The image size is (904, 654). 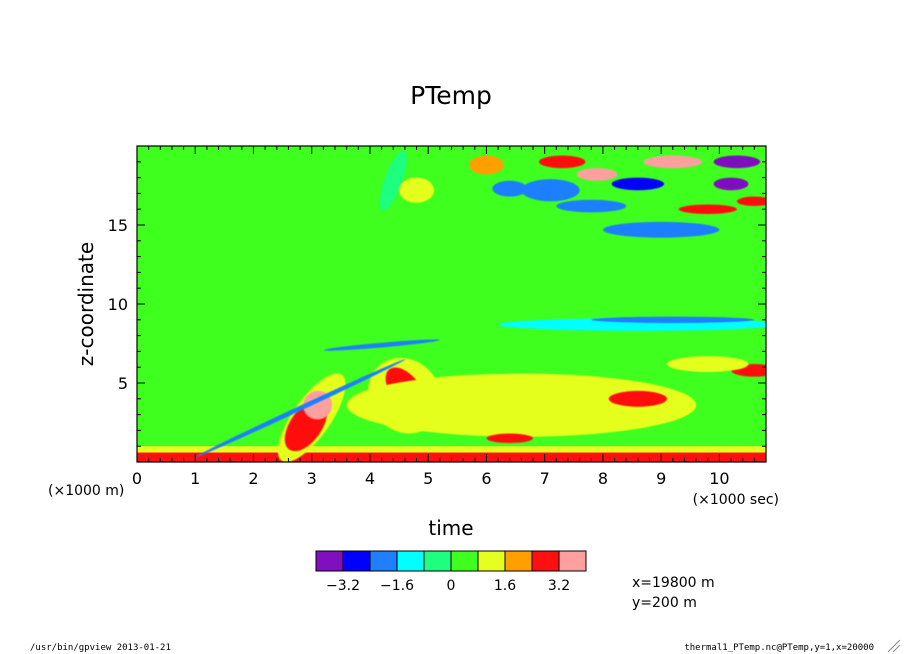 What do you see at coordinates (661, 478) in the screenshot?
I see `x-tick-label: 9` at bounding box center [661, 478].